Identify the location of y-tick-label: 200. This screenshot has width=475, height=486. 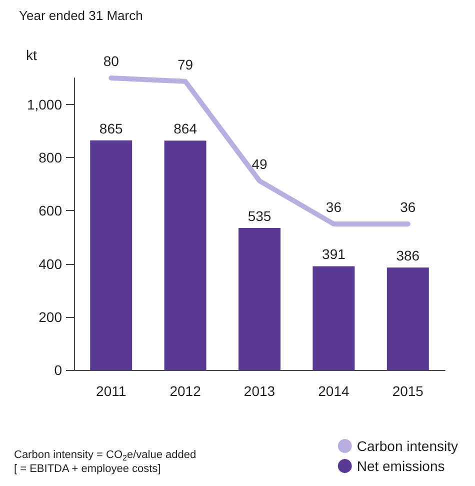
(50, 316).